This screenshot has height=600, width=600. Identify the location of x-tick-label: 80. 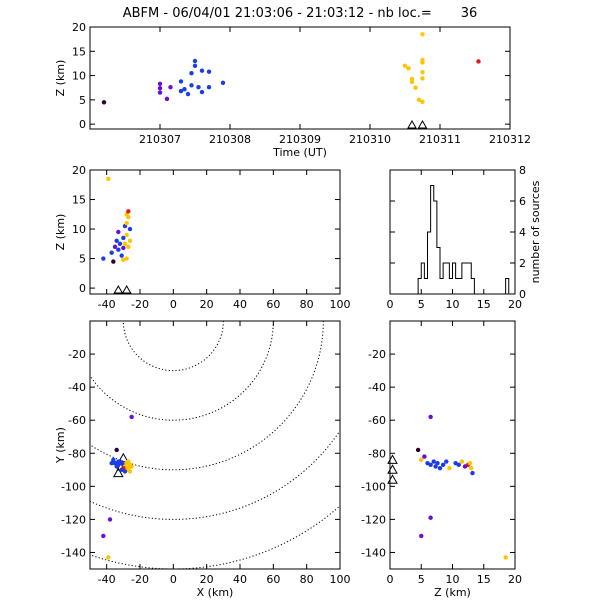
(307, 304).